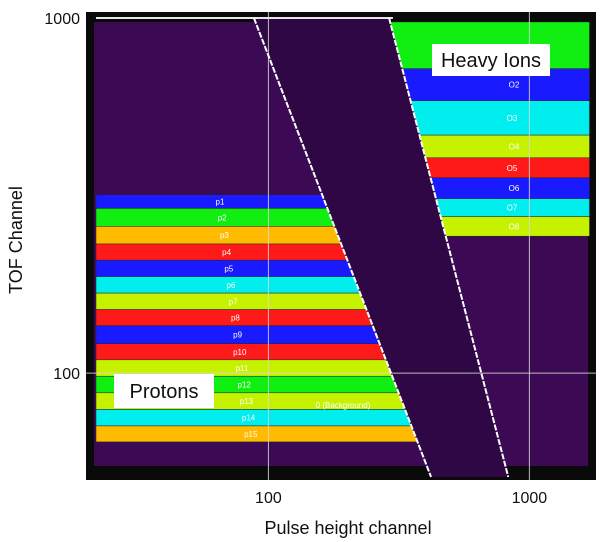 This screenshot has height=542, width=609. What do you see at coordinates (224, 235) in the screenshot?
I see `proton-band-label-p3: p3` at bounding box center [224, 235].